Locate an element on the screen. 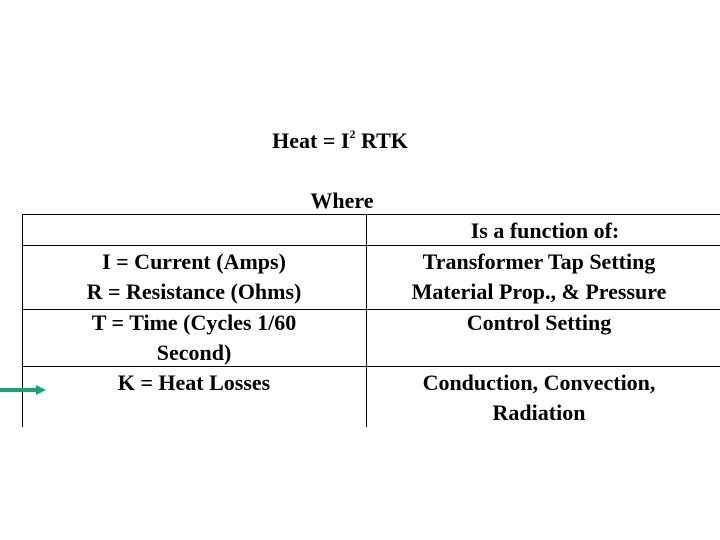 Image resolution: width=720 pixels, height=540 pixels. formula-prefix: Heat = I is located at coordinates (311, 140).